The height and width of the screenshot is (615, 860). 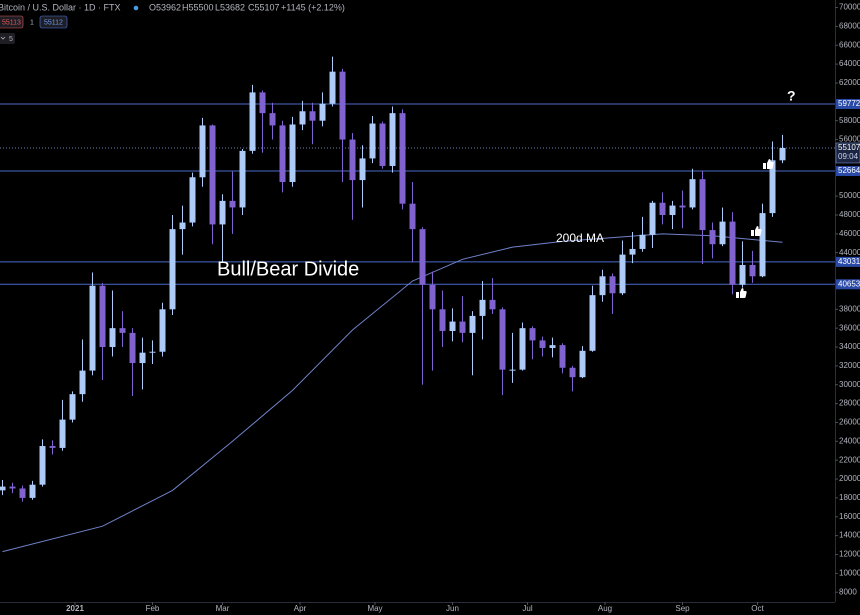 I want to click on annotation-question: ?, so click(x=791, y=96).